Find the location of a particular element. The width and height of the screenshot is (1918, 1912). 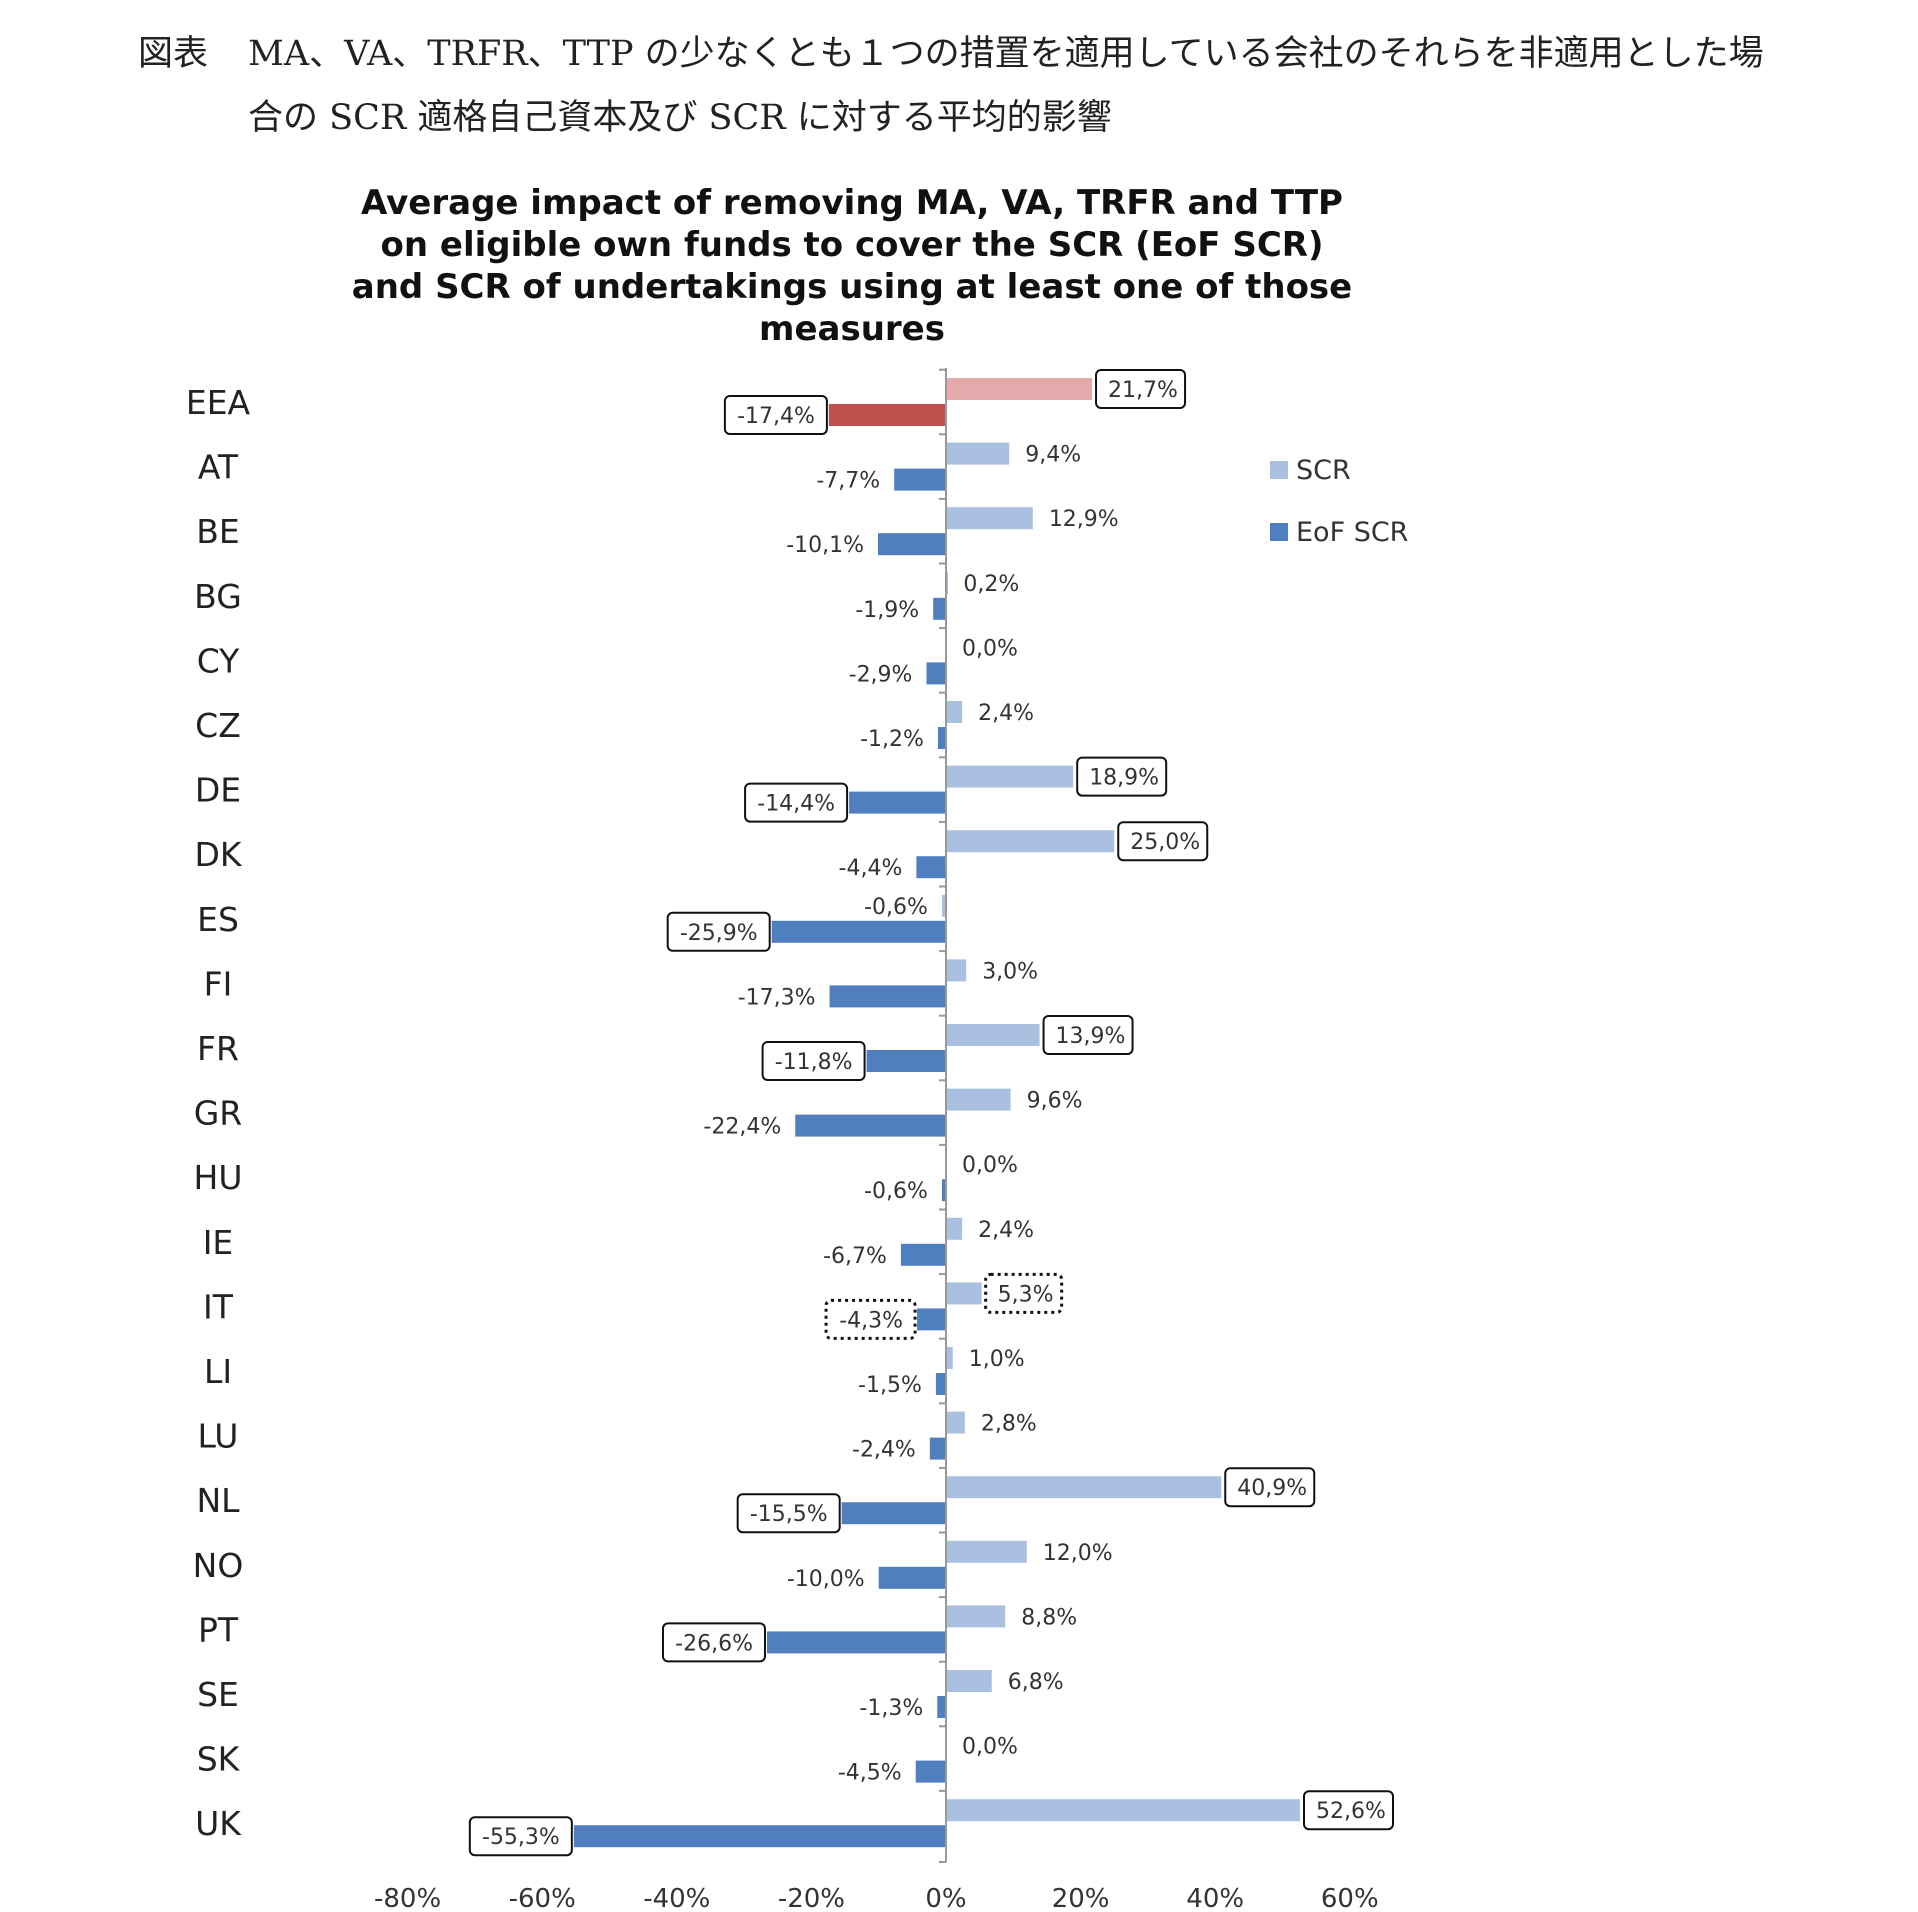

data-label-eof-scr-fi: -17,3% is located at coordinates (777, 997).